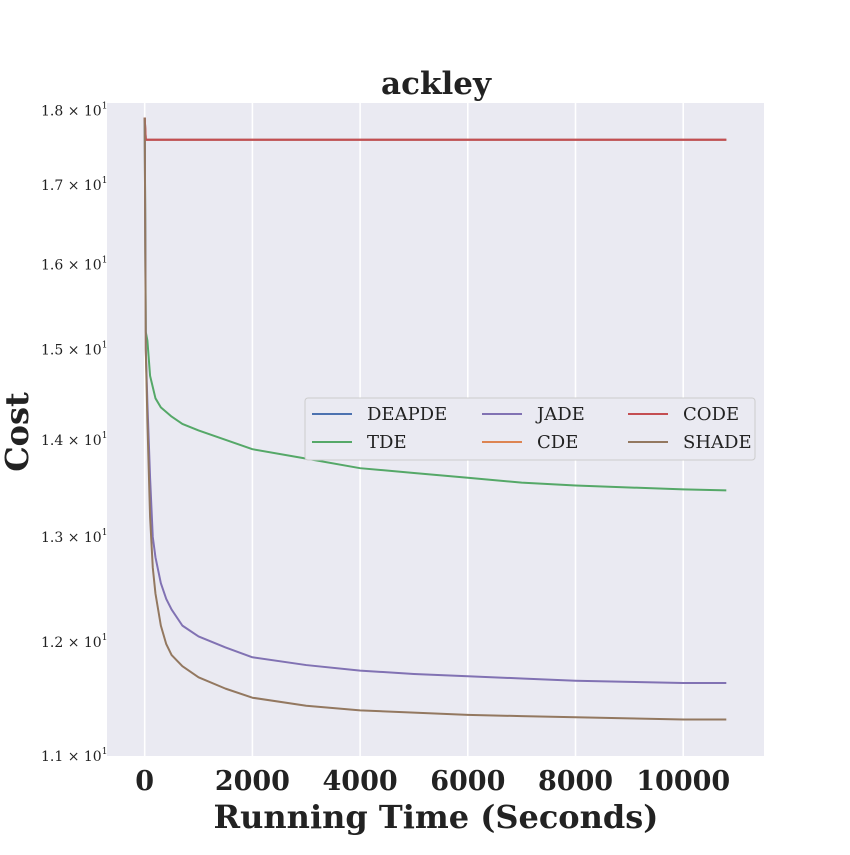 The height and width of the screenshot is (855, 850). I want to click on y-tick-label: 1.2 × 10¹, so click(74, 642).